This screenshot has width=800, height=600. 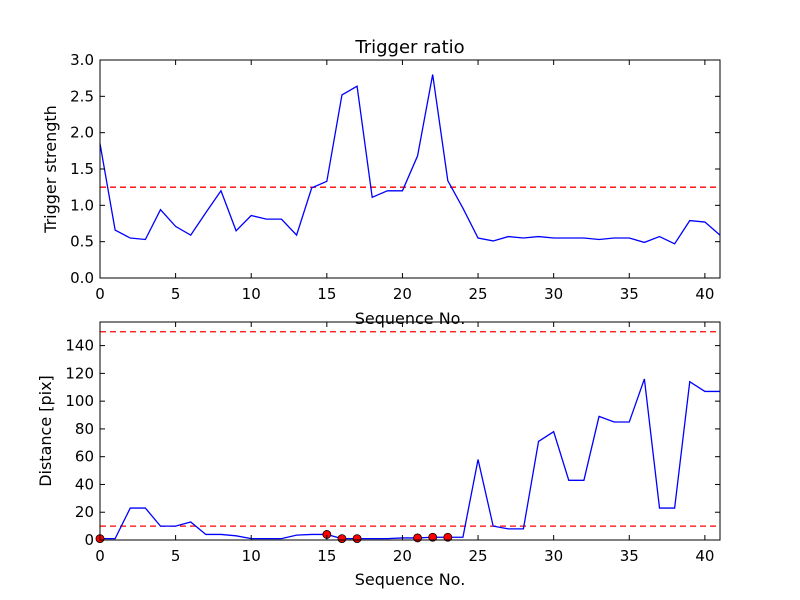 What do you see at coordinates (84, 457) in the screenshot?
I see `y-tick-label: 60` at bounding box center [84, 457].